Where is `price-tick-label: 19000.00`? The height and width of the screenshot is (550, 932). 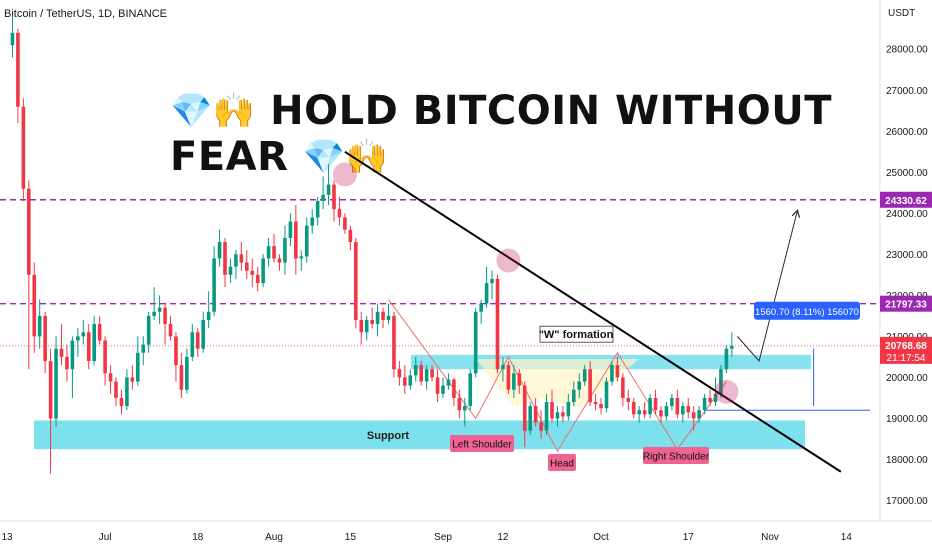
price-tick-label: 19000.00 is located at coordinates (907, 419).